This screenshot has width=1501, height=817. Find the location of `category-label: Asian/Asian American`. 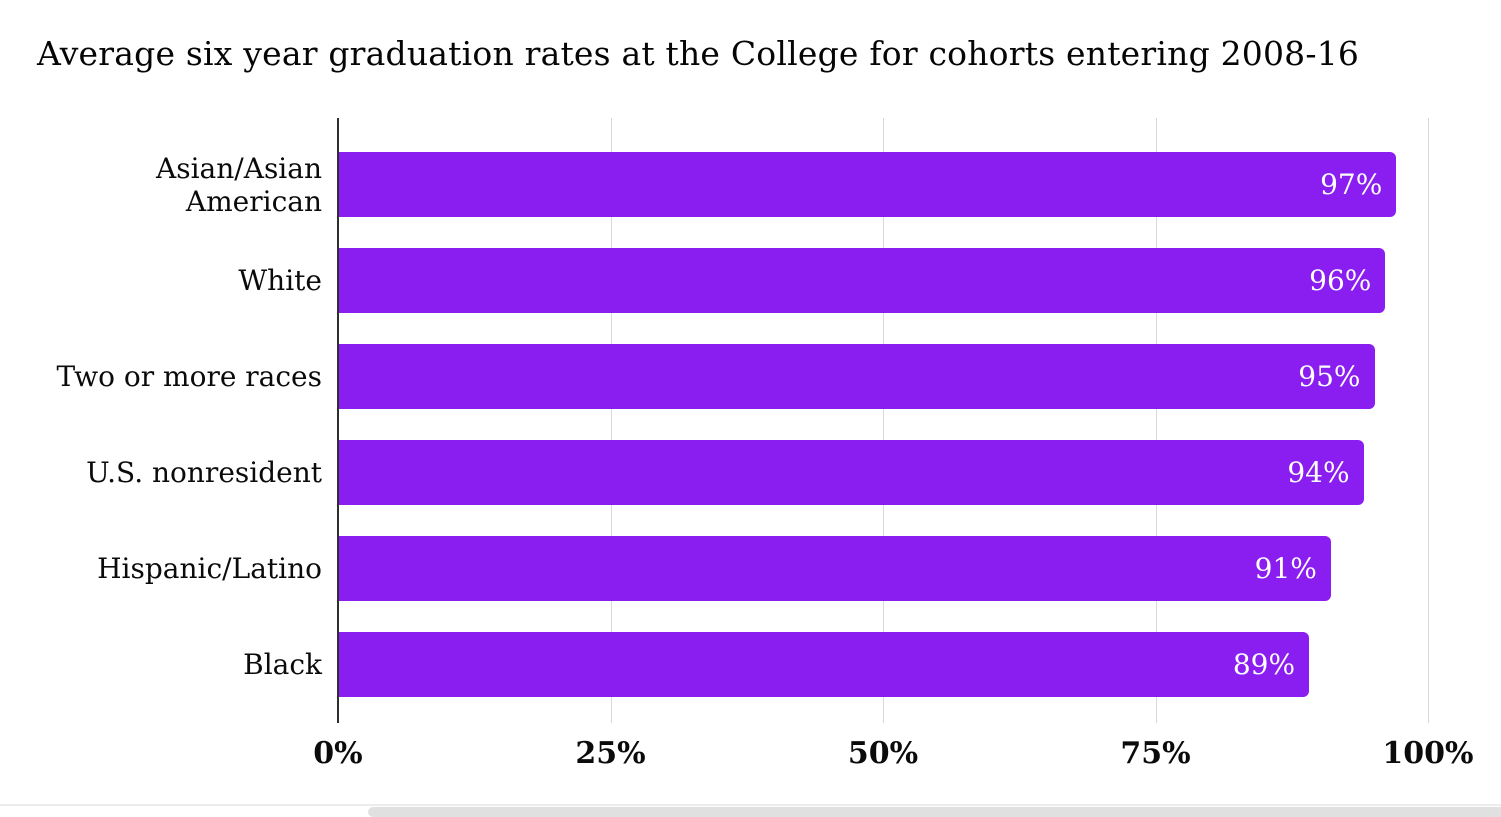

category-label: Asian/Asian American is located at coordinates (239, 184).